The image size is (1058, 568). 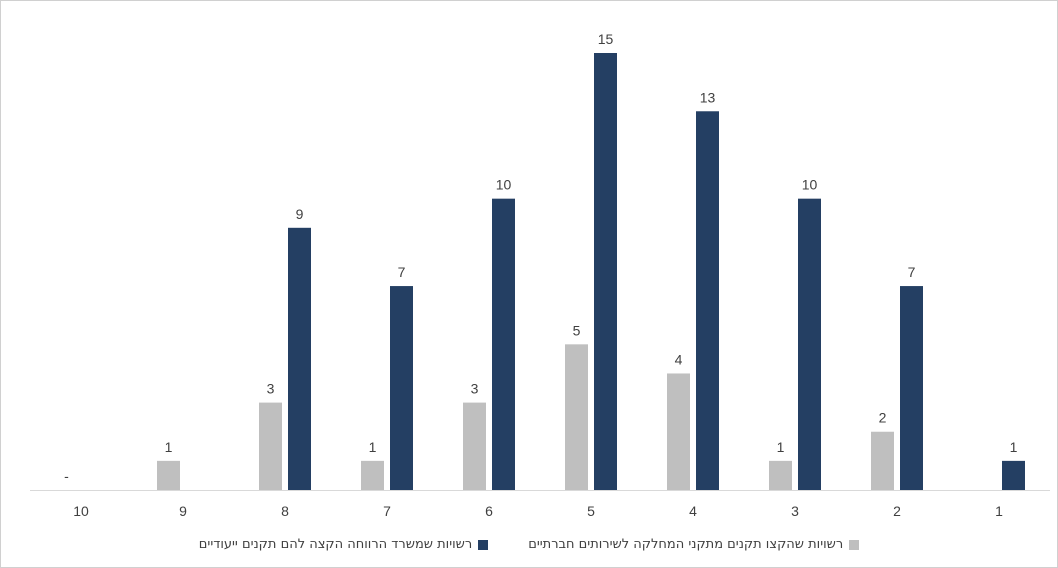 What do you see at coordinates (912, 272) in the screenshot?
I see `data-label-navy-2: 7` at bounding box center [912, 272].